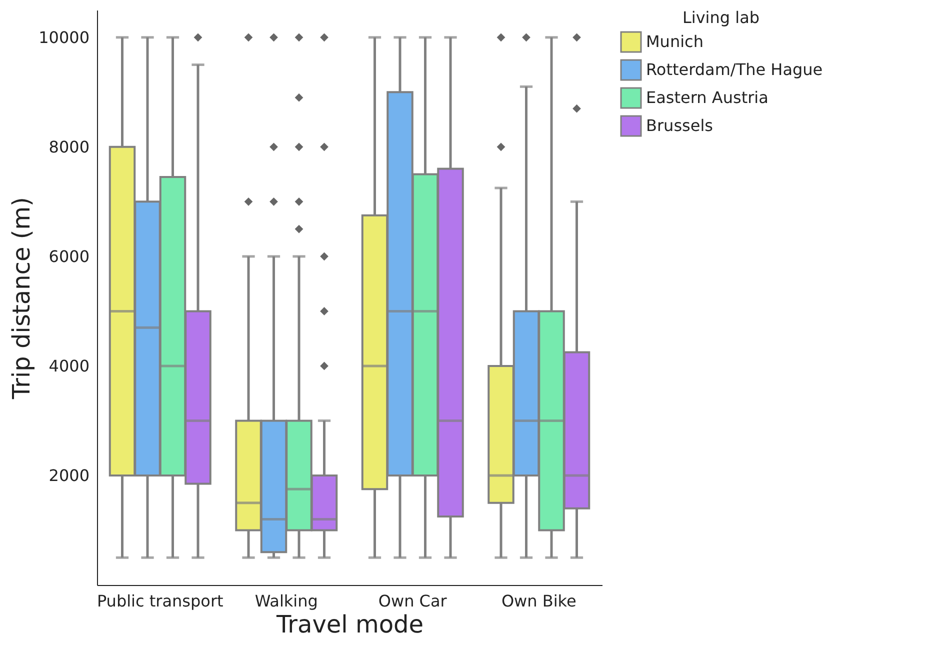 This screenshot has height=666, width=938. I want to click on x-axis-title: Travel mode, so click(349, 624).